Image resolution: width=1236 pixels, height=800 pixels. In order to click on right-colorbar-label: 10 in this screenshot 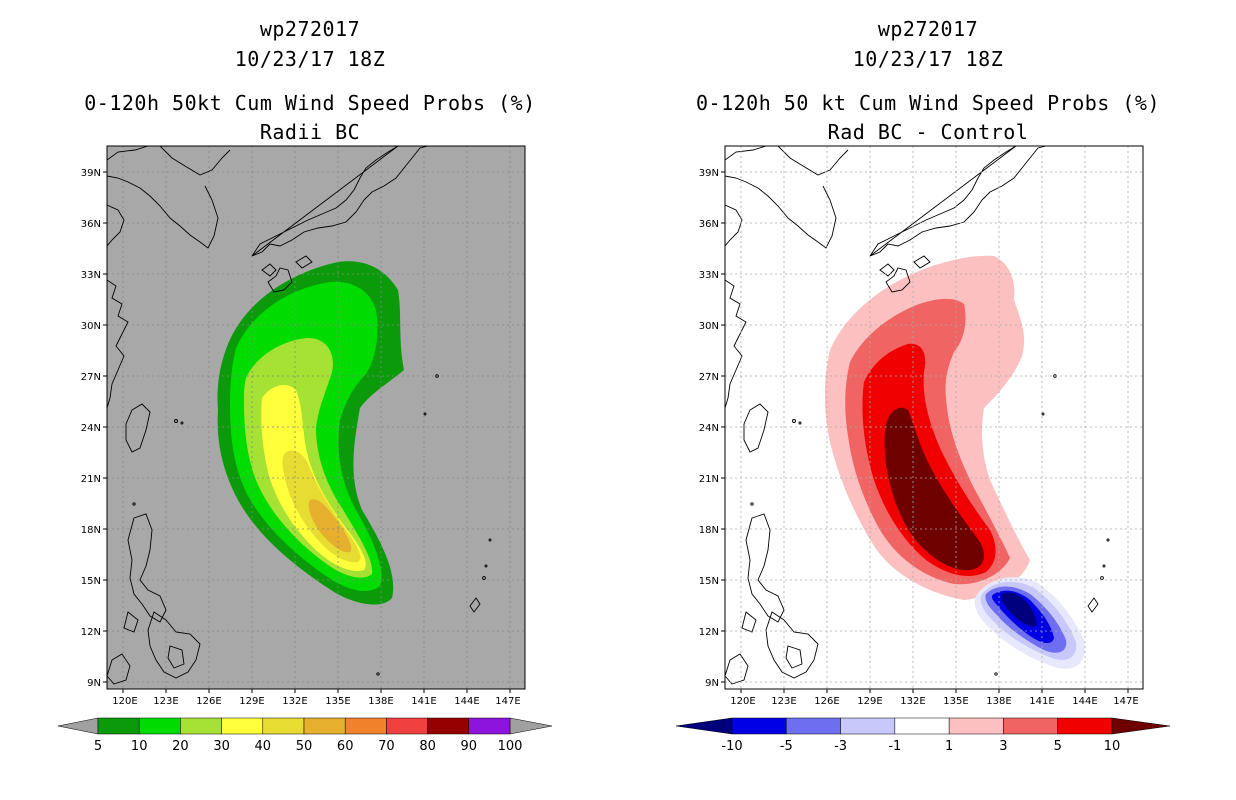, I will do `click(1112, 746)`.